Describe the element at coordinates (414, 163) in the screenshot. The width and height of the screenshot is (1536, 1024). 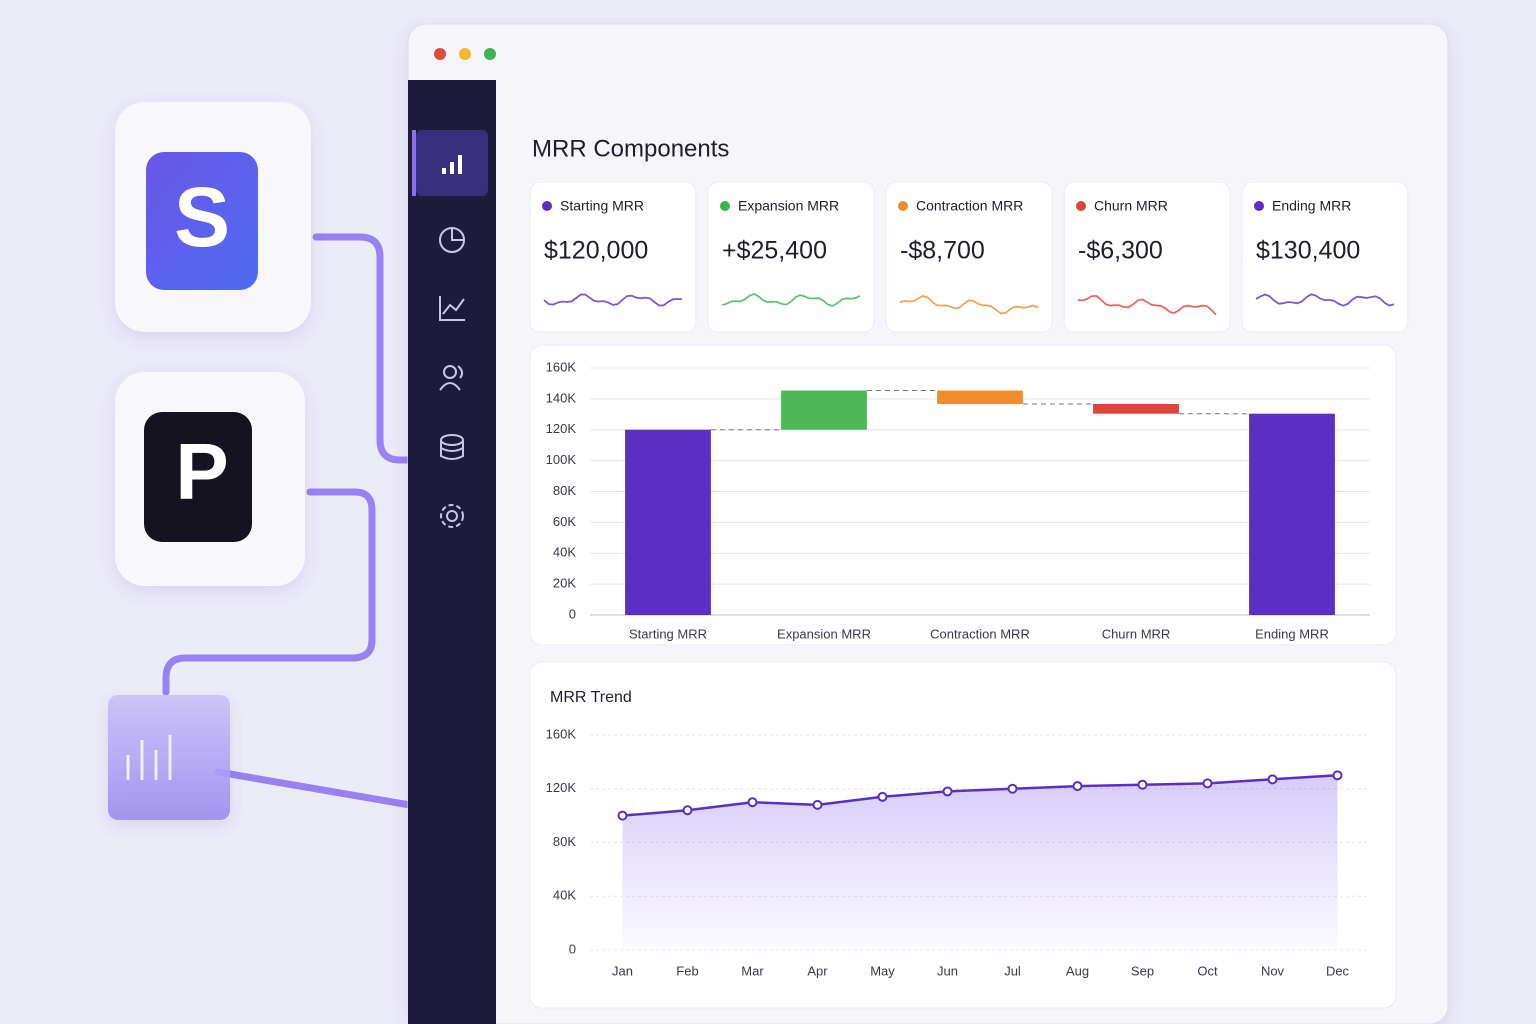
I see `nav-indicator` at that location.